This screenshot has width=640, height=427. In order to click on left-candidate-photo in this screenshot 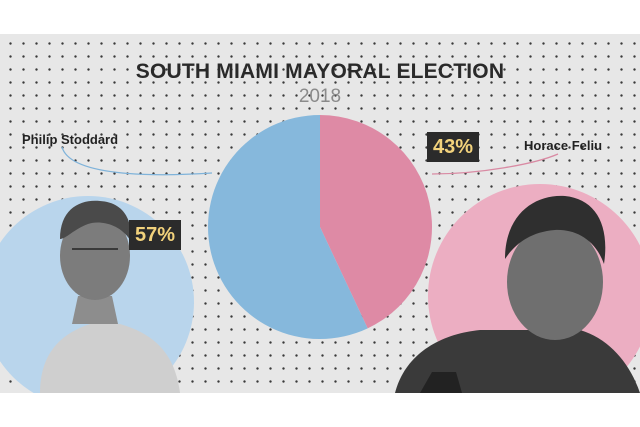, I will do `click(110, 296)`.